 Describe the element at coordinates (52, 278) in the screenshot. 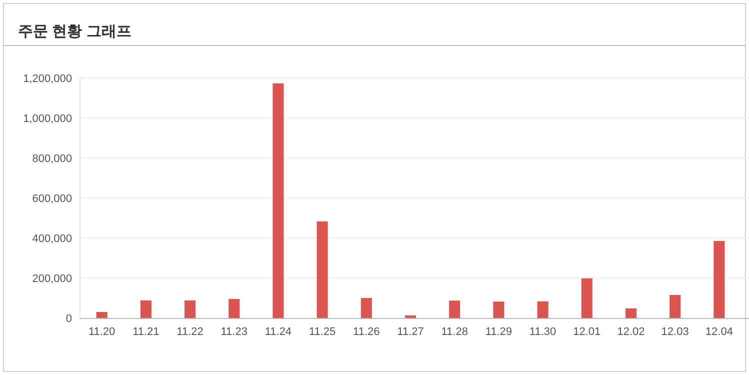

I see `y-tick-label: 200,000` at that location.